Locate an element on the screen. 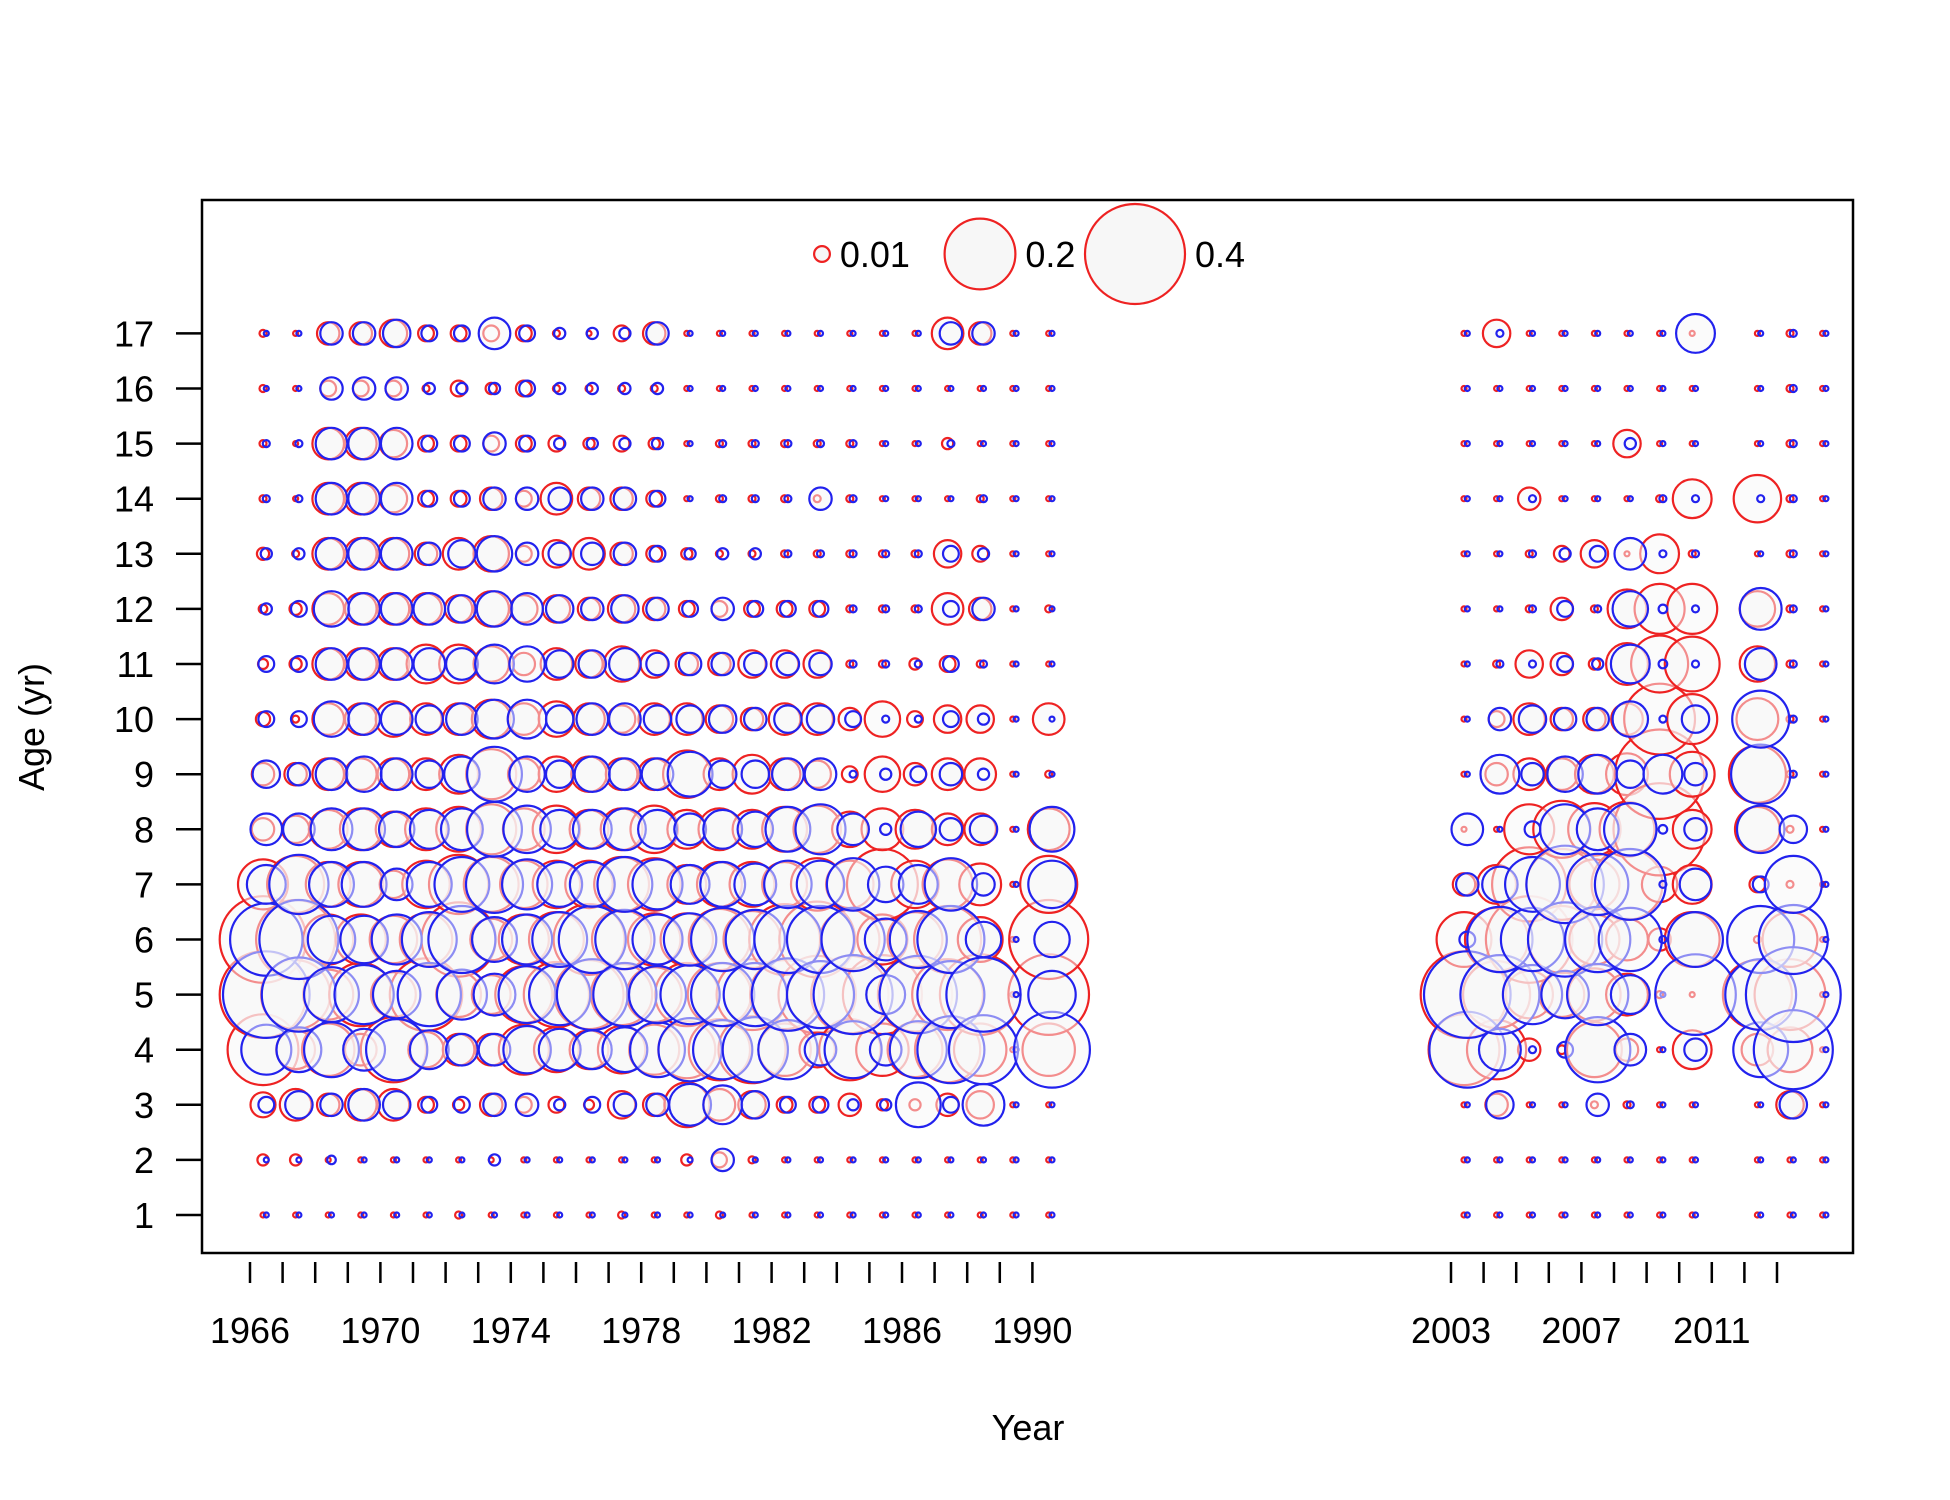 Image resolution: width=1950 pixels, height=1500 pixels. x-tick-label: 1982 is located at coordinates (772, 1330).